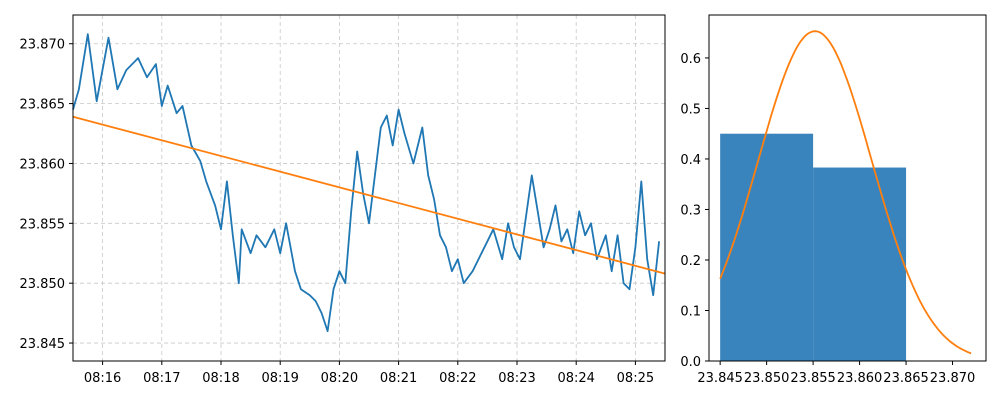  Describe the element at coordinates (43, 45) in the screenshot. I see `left-y-tick-label: 23.870` at that location.